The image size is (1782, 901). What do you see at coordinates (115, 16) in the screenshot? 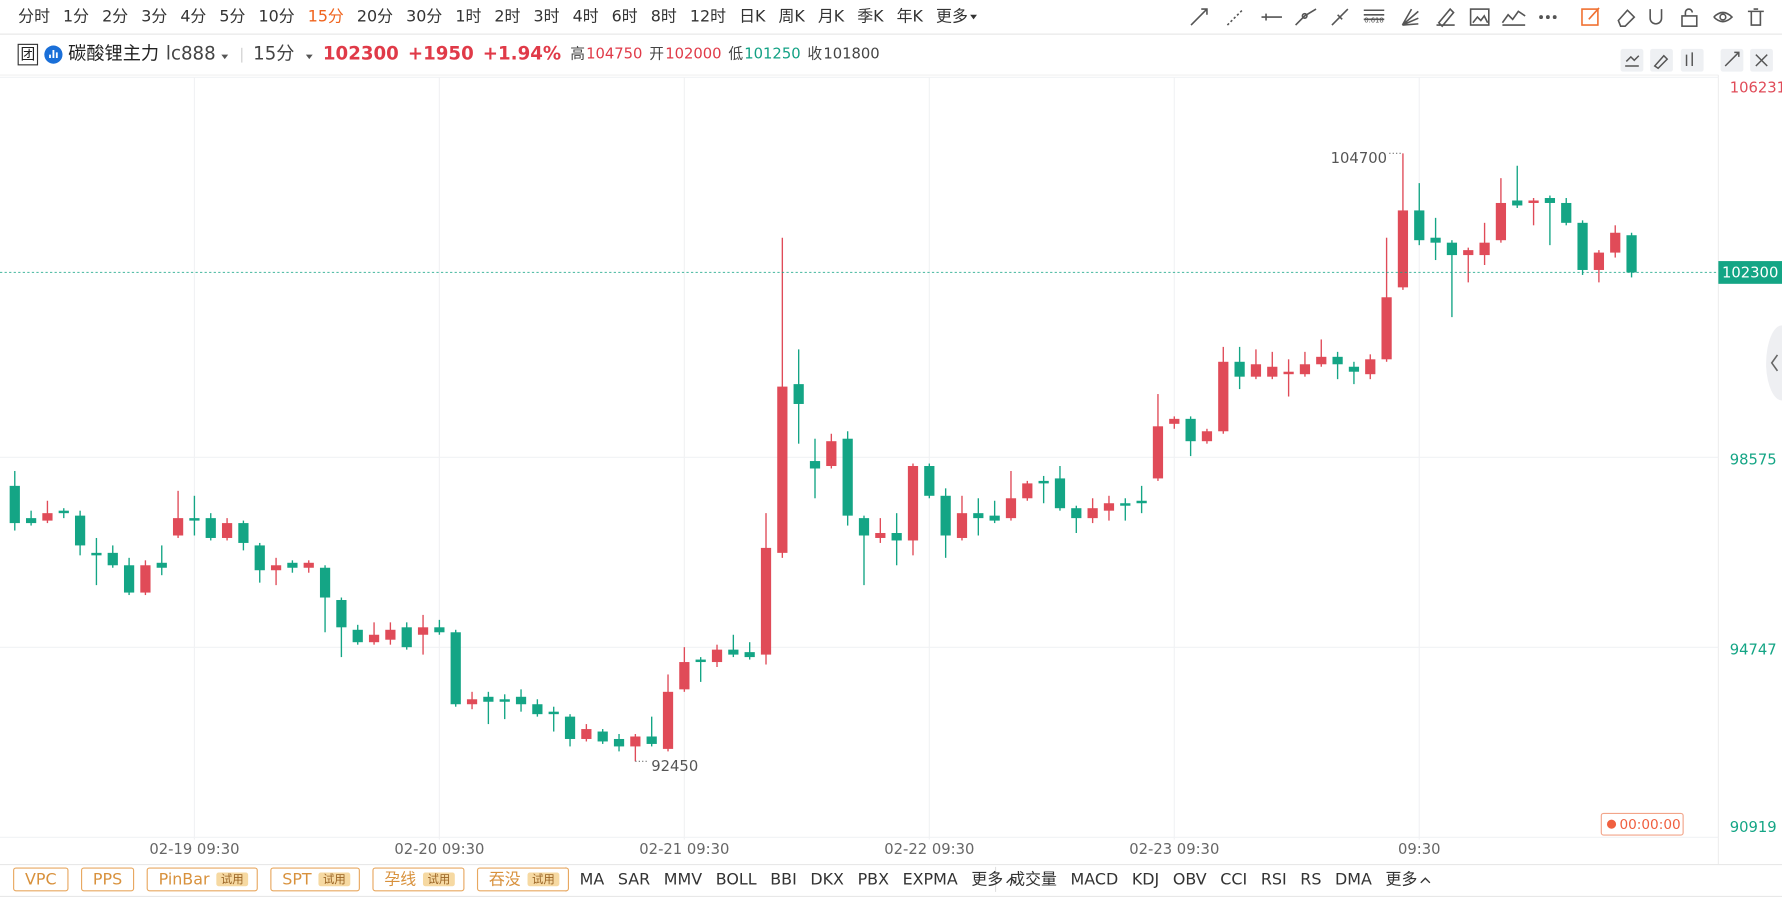
I see `period-tab: 2分` at bounding box center [115, 16].